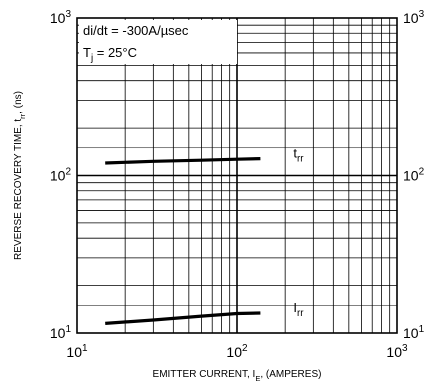  Describe the element at coordinates (245, 348) in the screenshot. I see `x-tick-exp: 2` at that location.